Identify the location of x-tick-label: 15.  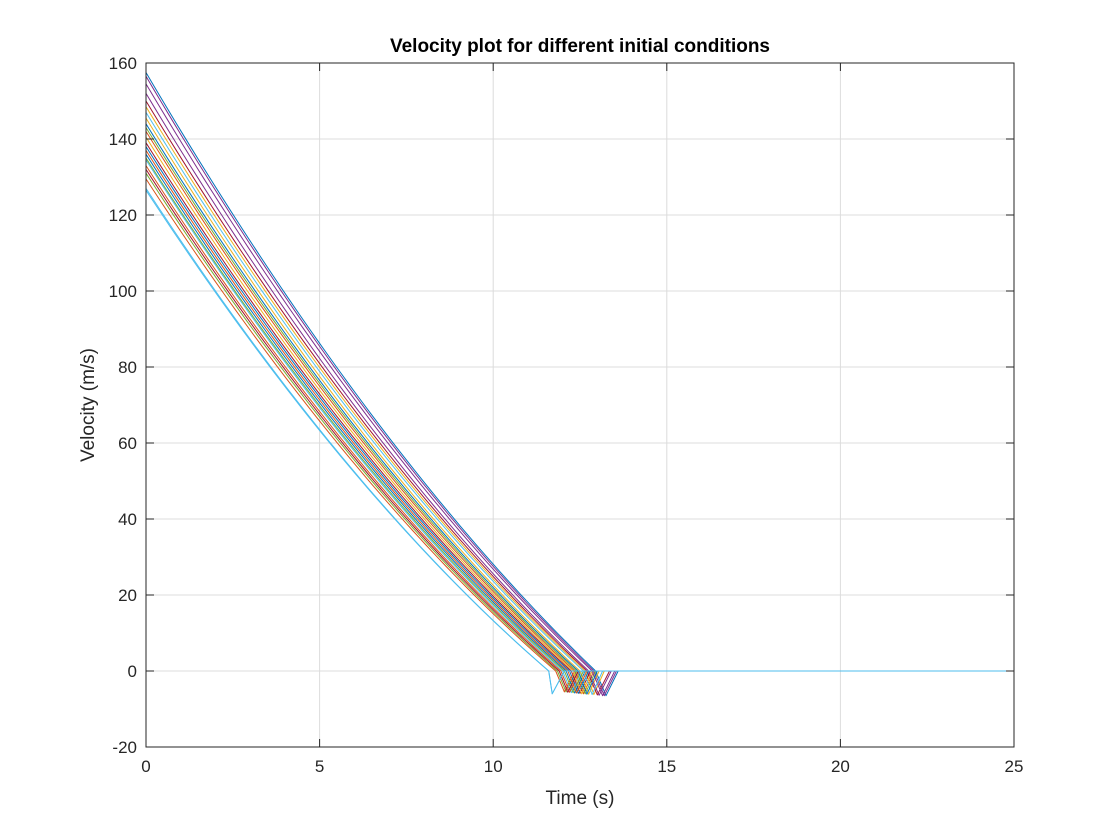
(666, 766).